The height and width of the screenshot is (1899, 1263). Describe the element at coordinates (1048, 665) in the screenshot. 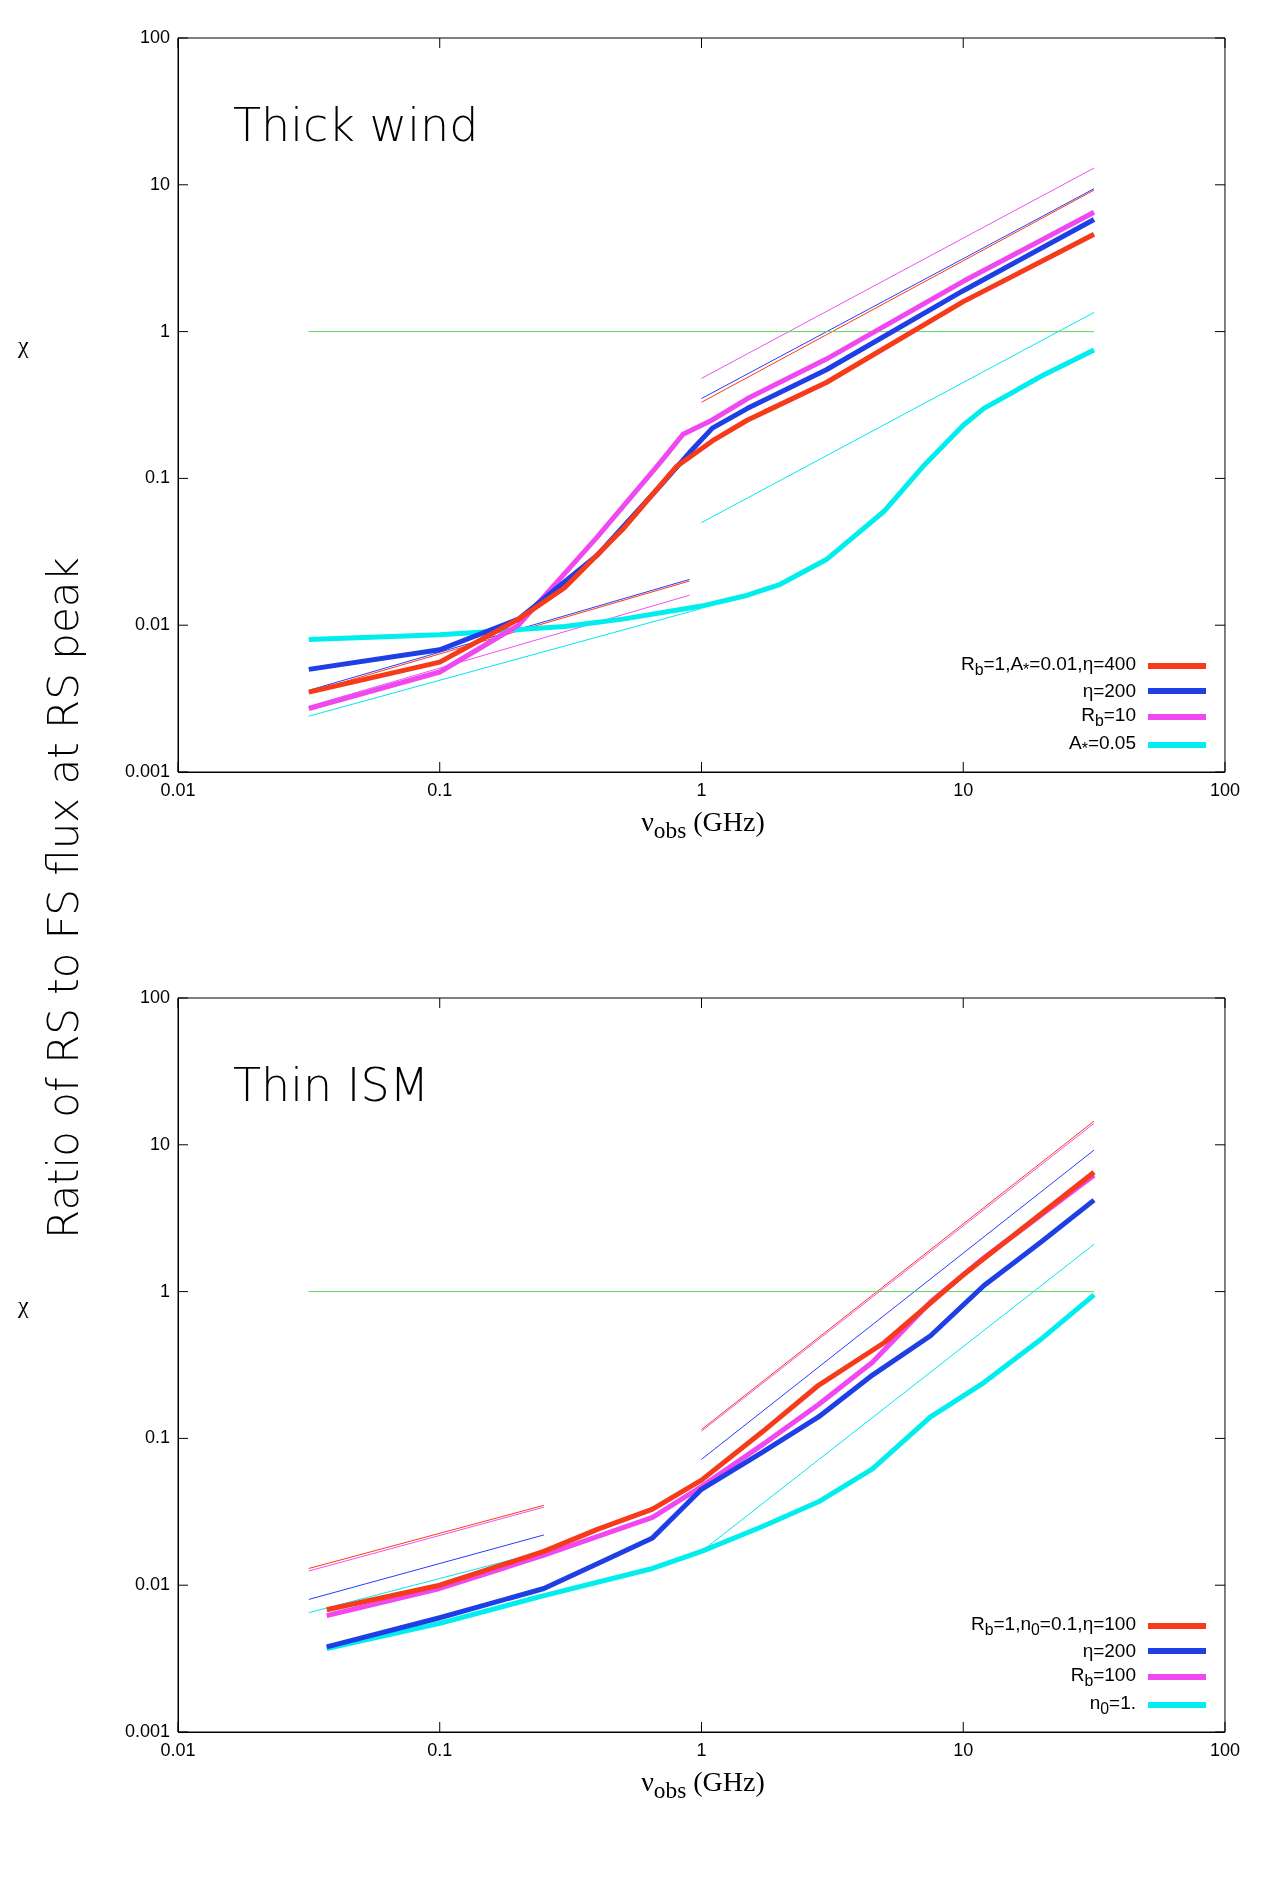

I see `legend-label: R$_{b}$=1,A$_{*}$=0.01,η=400` at that location.